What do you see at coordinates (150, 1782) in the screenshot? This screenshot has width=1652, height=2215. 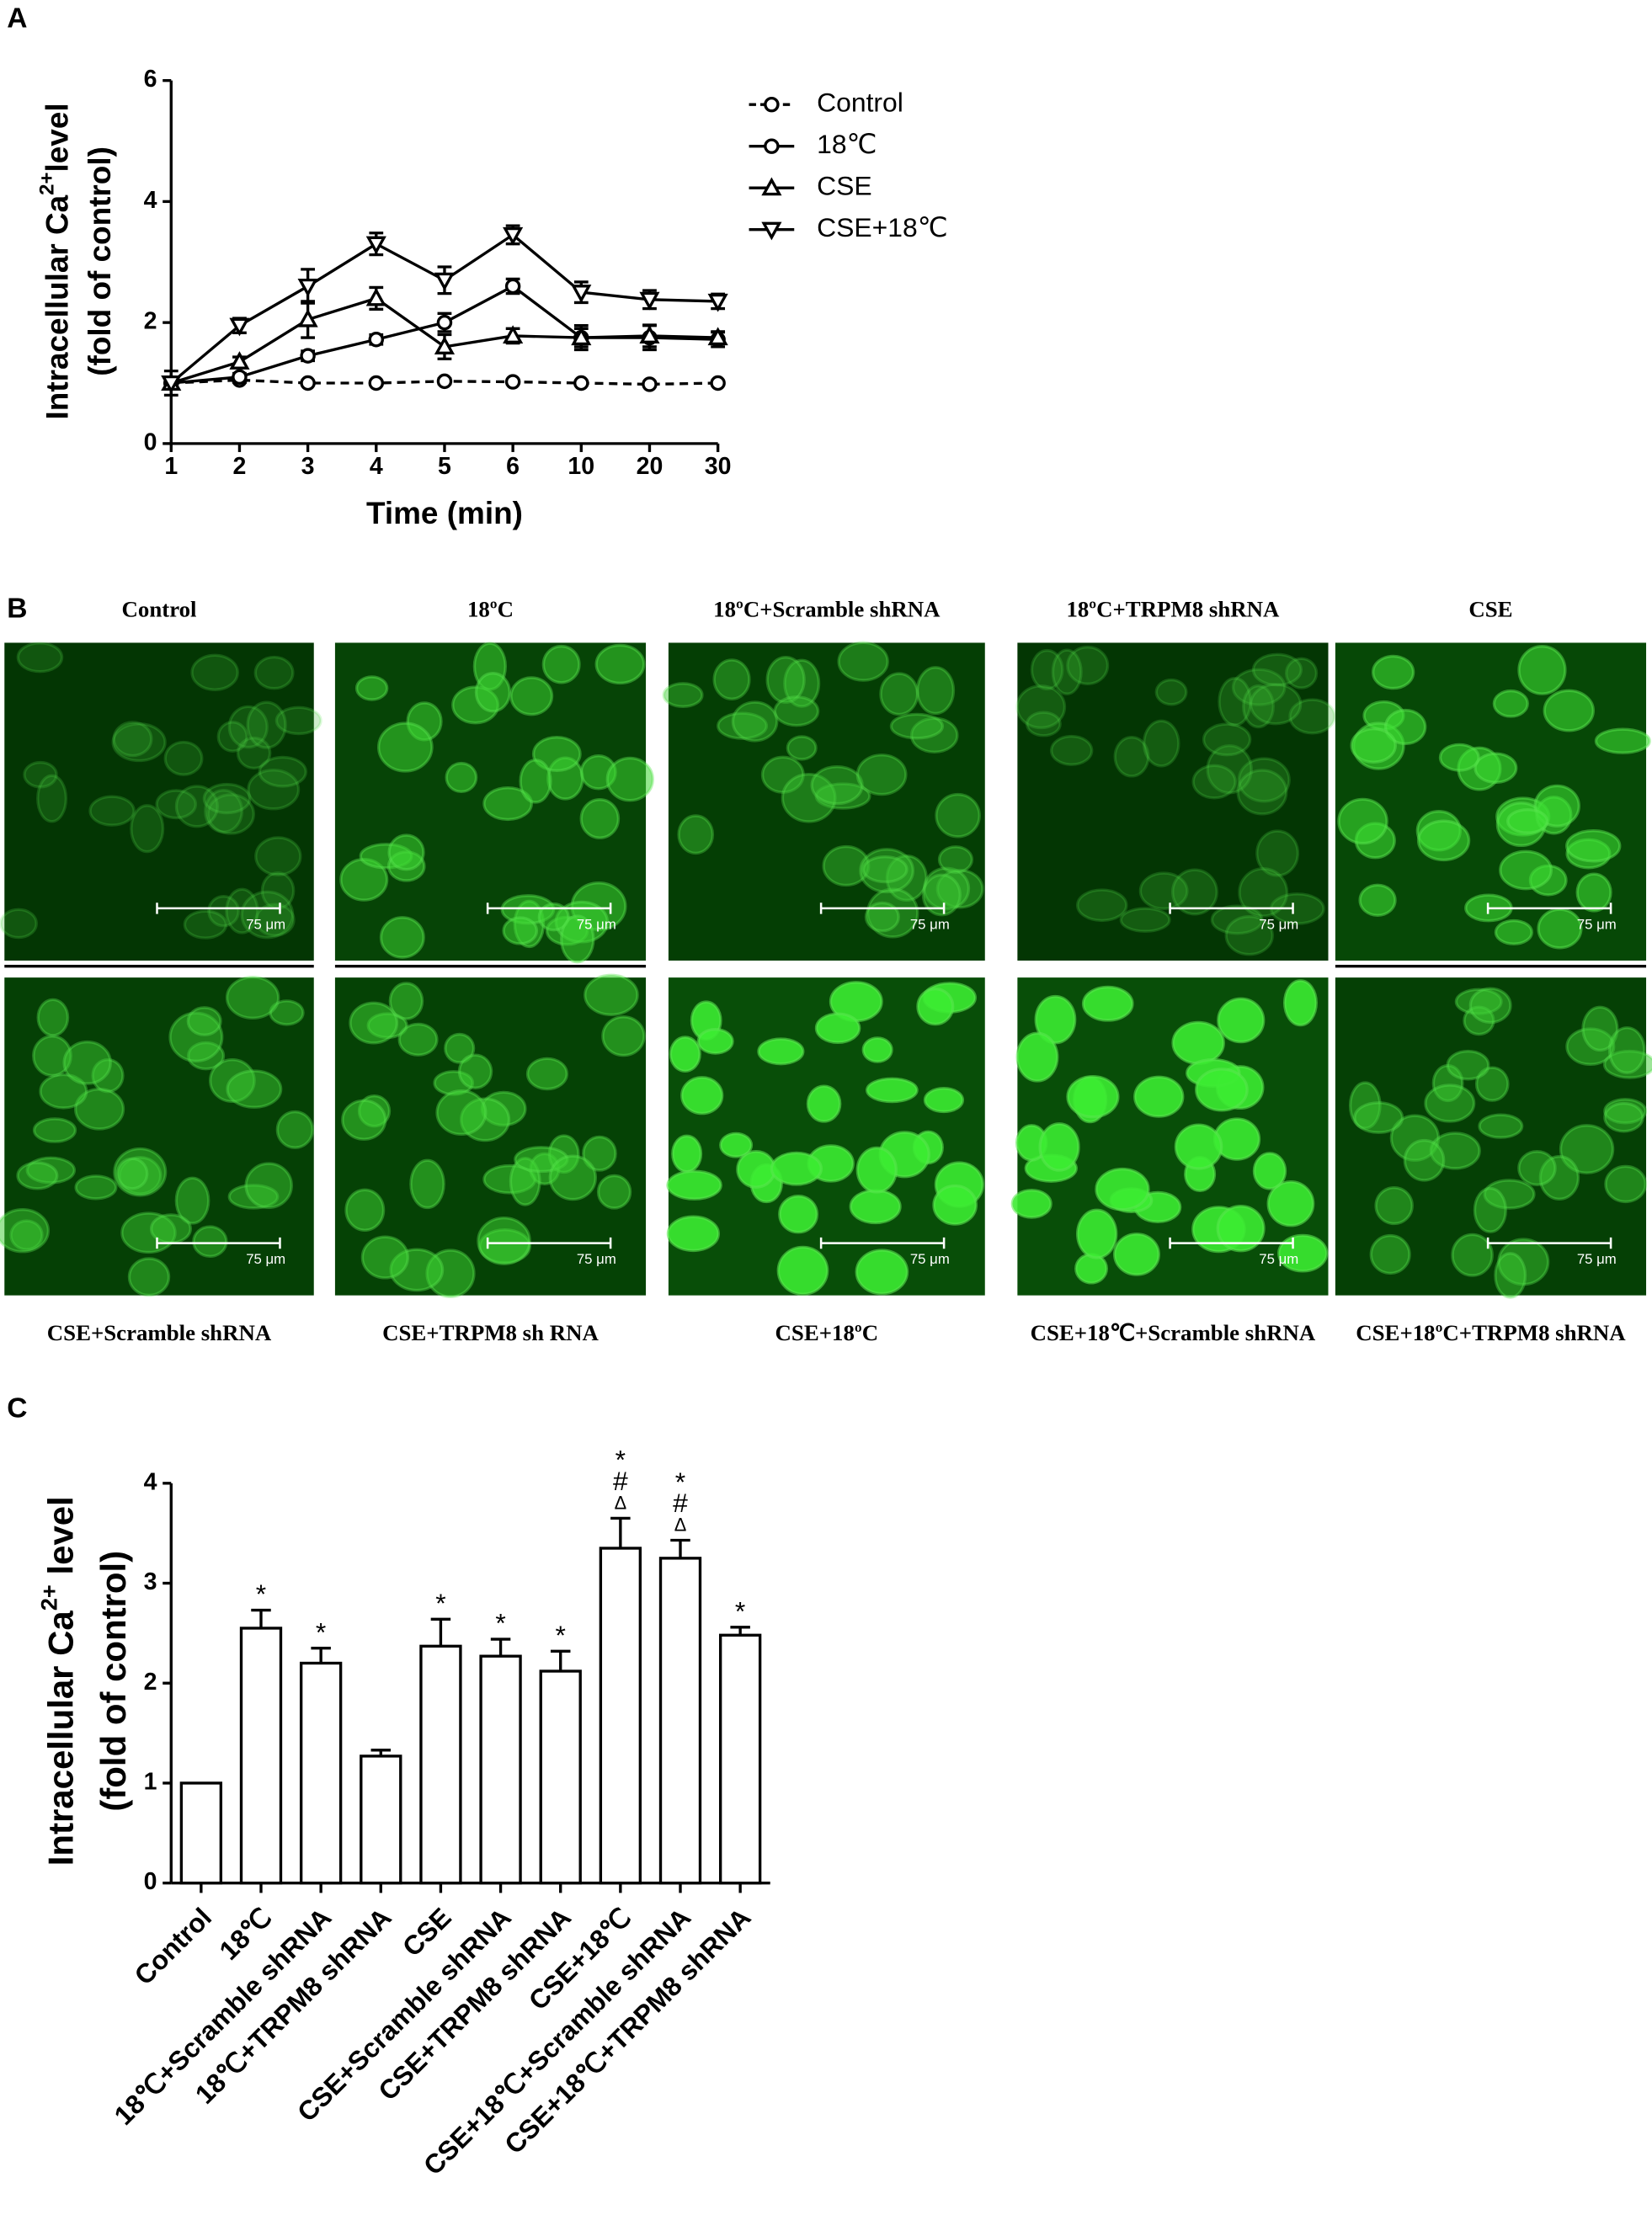 I see `y-tick-label: 1` at bounding box center [150, 1782].